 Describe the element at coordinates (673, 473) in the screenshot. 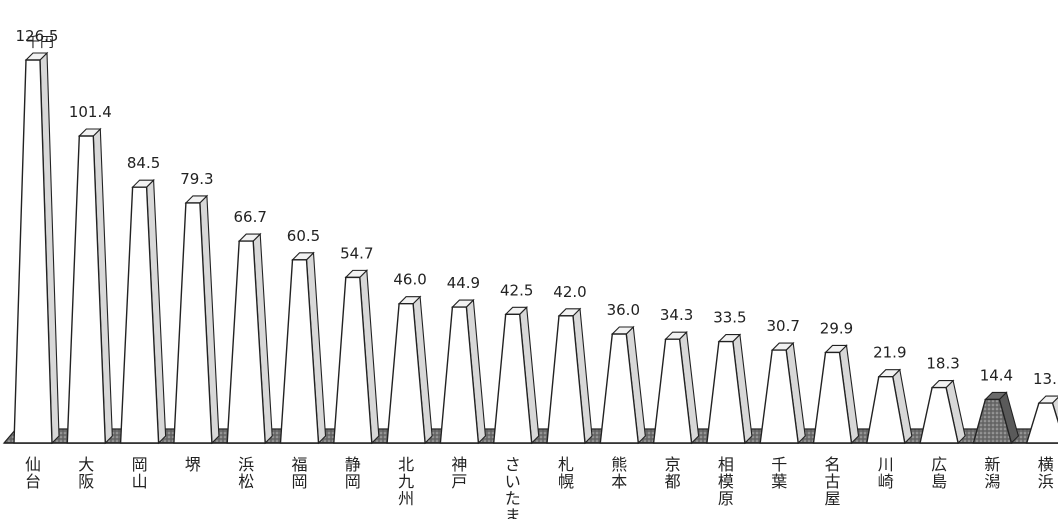

I see `category-label: 京都` at that location.